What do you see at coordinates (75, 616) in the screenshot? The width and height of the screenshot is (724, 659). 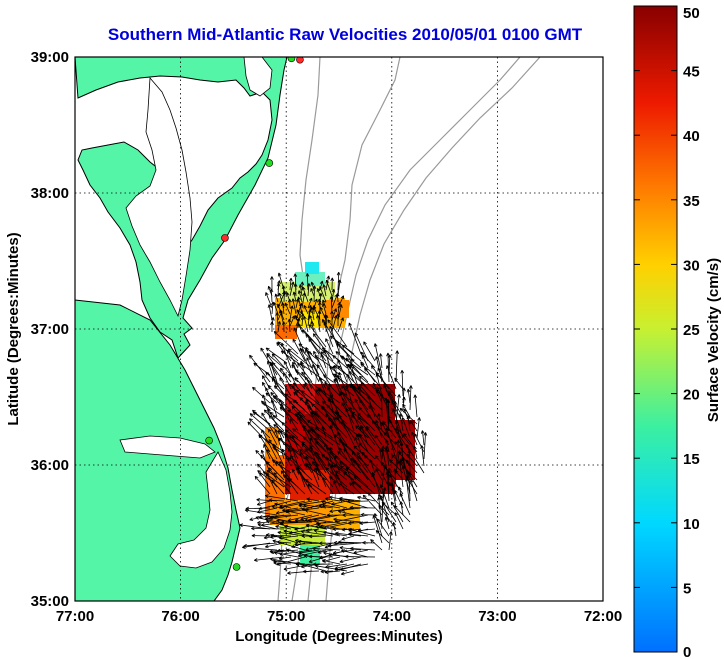 I see `longitude-tick-label: 77:00` at bounding box center [75, 616].